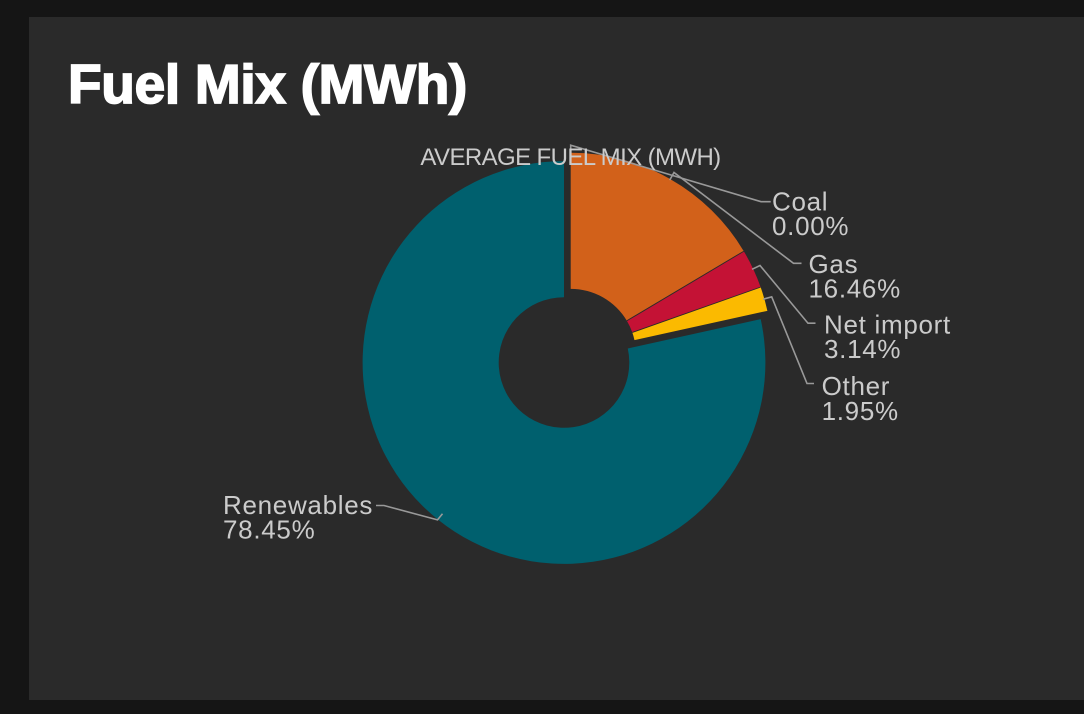  Describe the element at coordinates (298, 505) in the screenshot. I see `svg-text: Renewables` at that location.